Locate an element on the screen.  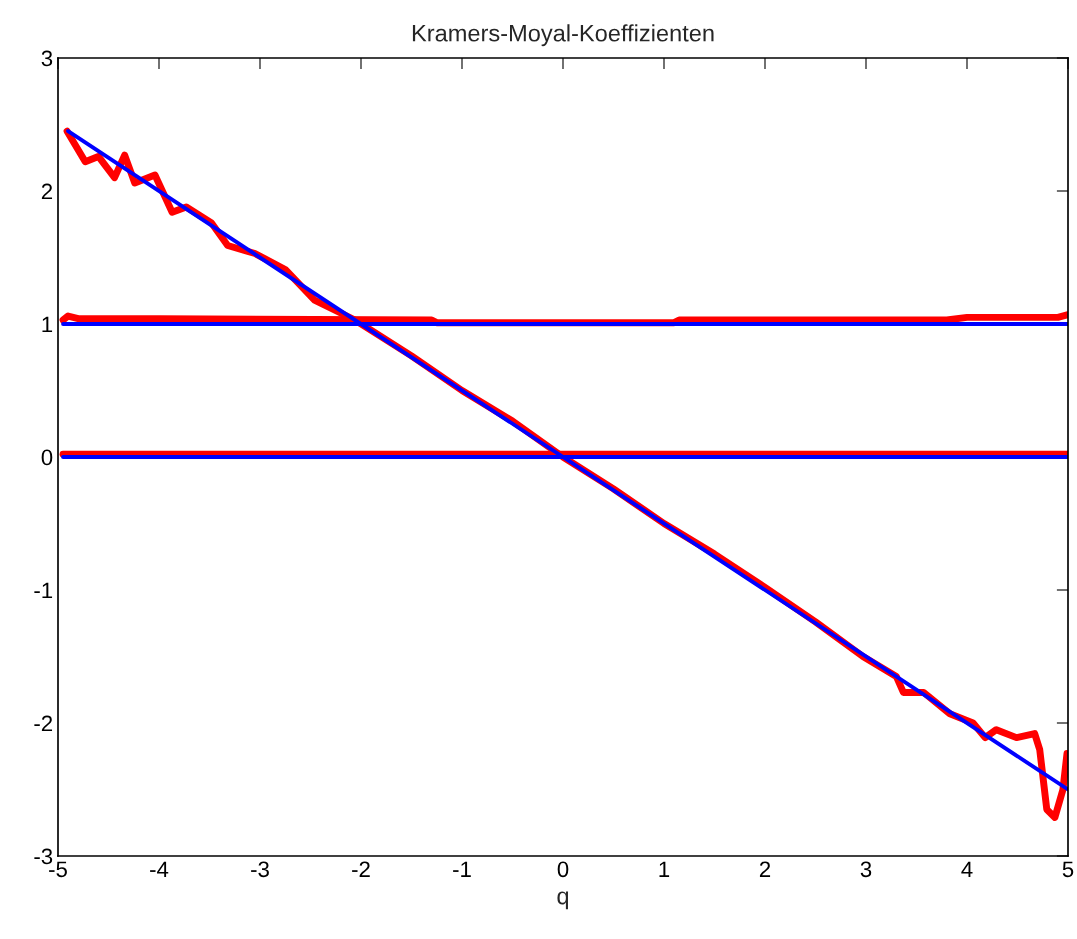
x-axis-title: q is located at coordinates (563, 900).